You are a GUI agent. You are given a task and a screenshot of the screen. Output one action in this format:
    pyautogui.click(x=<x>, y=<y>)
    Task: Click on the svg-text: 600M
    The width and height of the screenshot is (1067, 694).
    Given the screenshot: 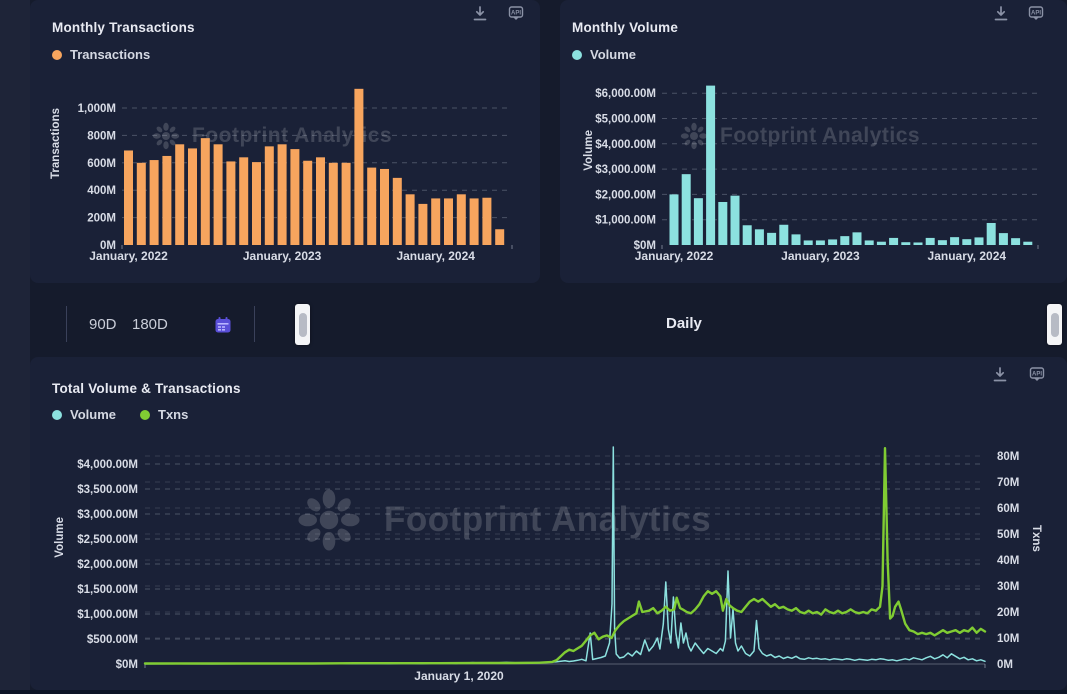 What is the action you would take?
    pyautogui.click(x=101, y=164)
    